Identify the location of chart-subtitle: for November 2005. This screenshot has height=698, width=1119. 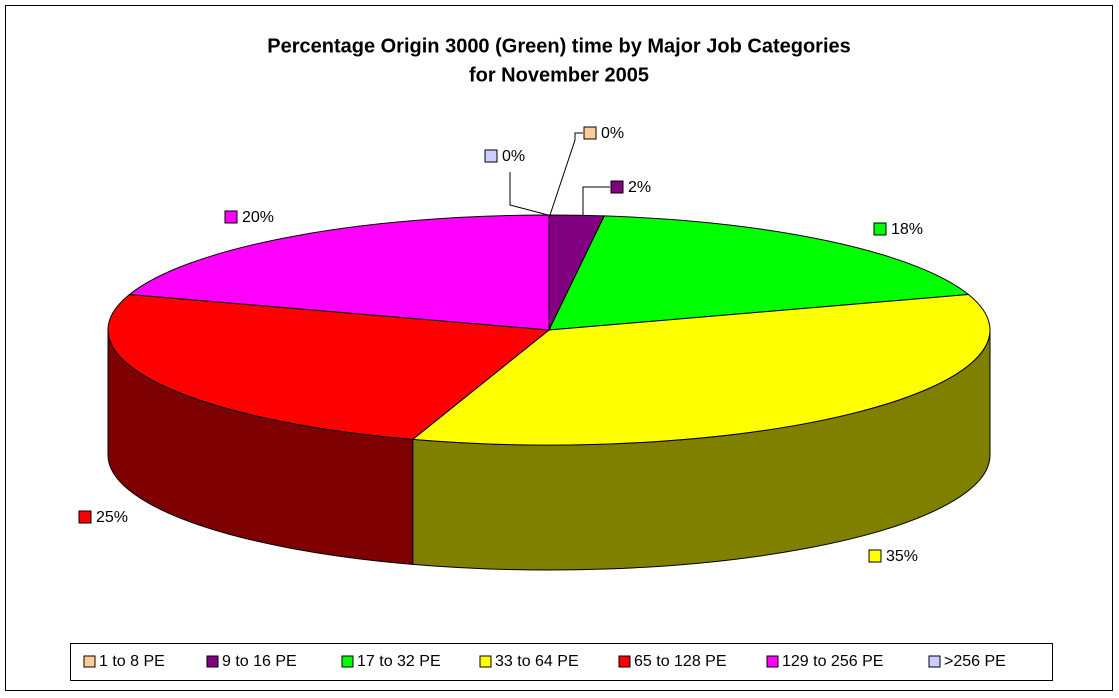
(559, 75).